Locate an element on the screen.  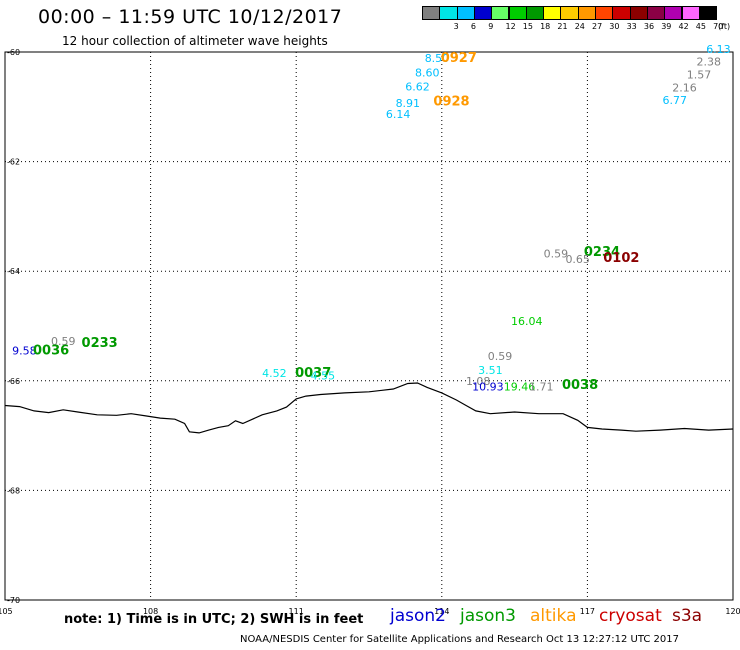
wave-height-label: 8.60 is located at coordinates (427, 73).